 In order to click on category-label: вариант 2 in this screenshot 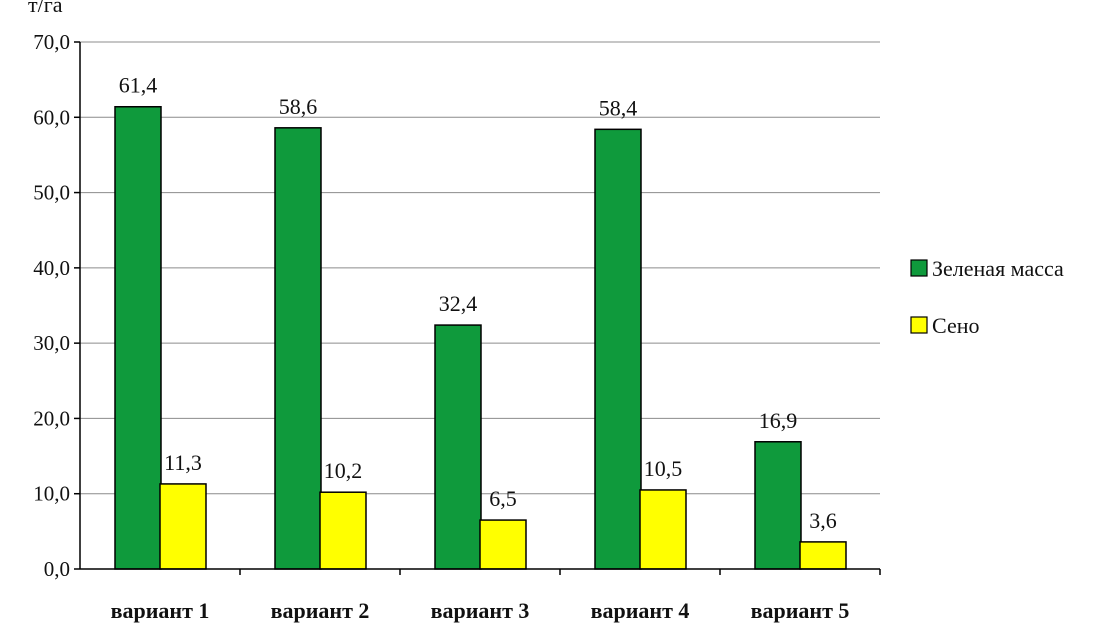, I will do `click(320, 610)`.